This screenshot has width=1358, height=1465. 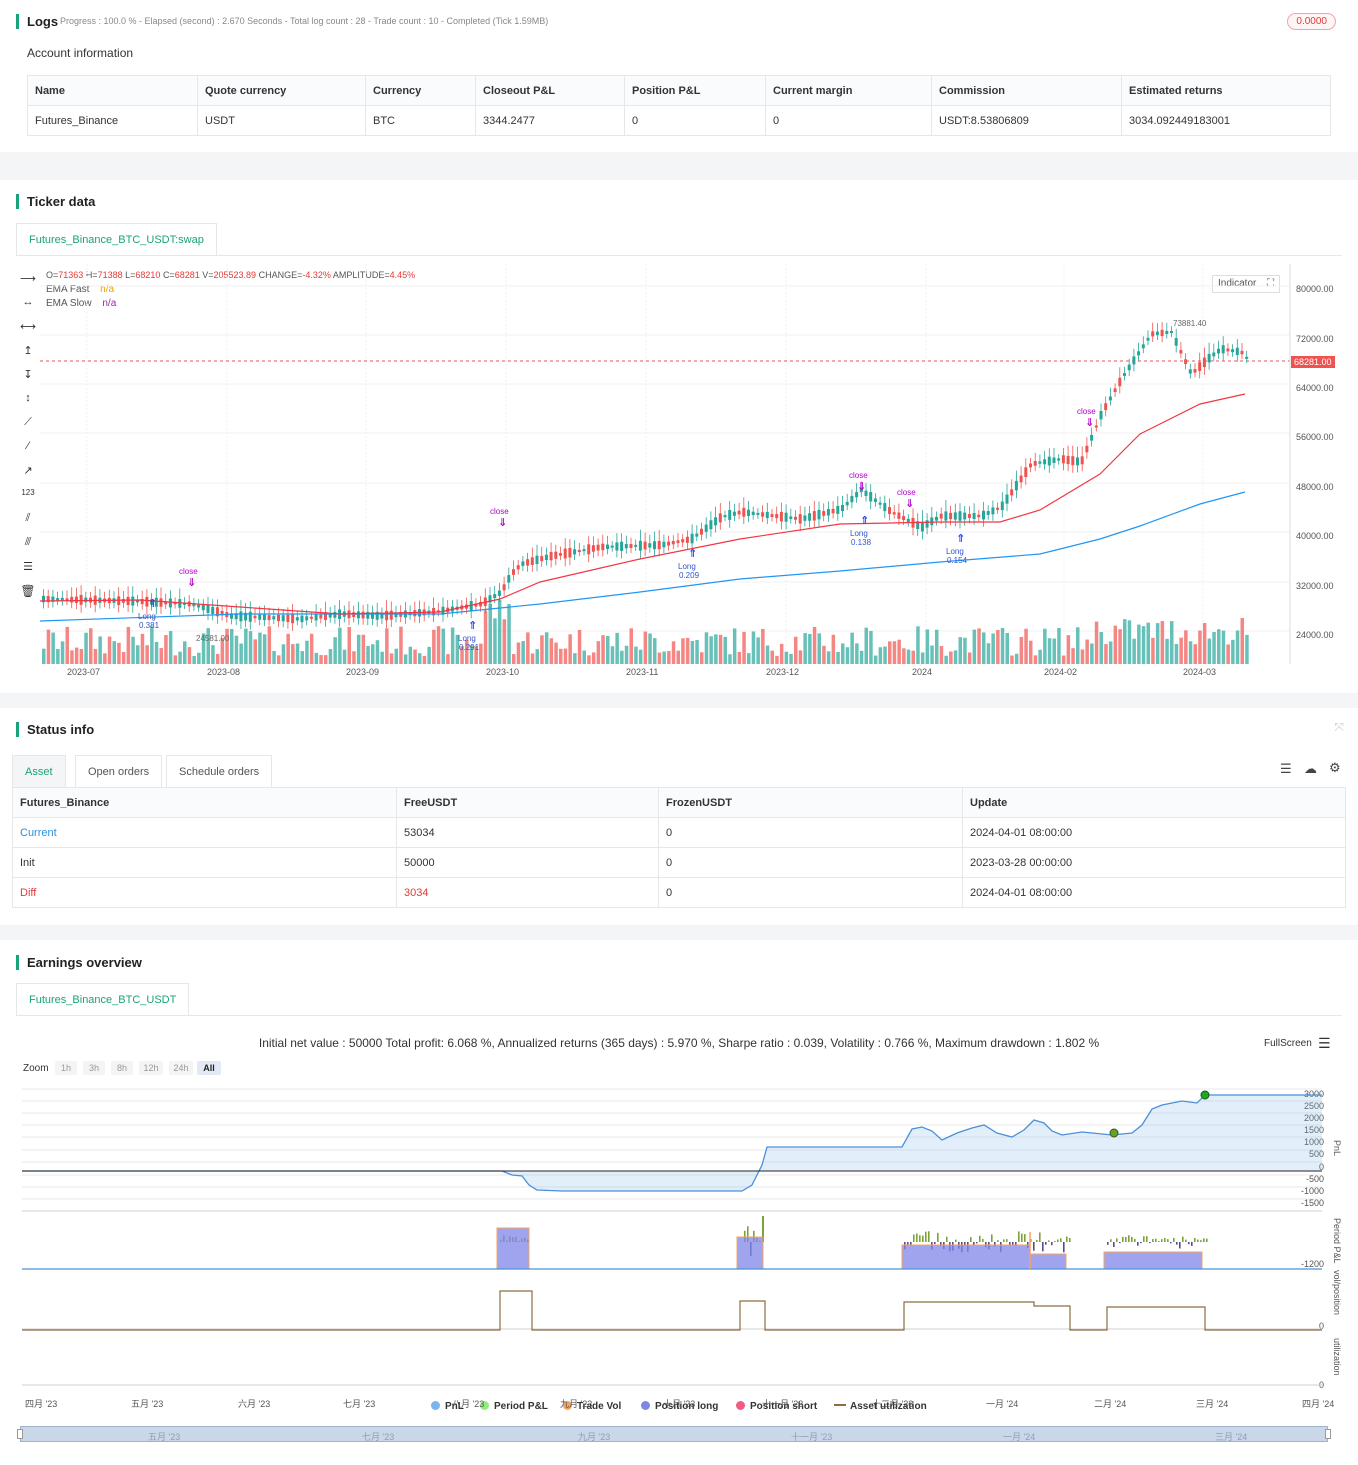 I want to click on zoom-24h-button: 24h, so click(x=181, y=1068).